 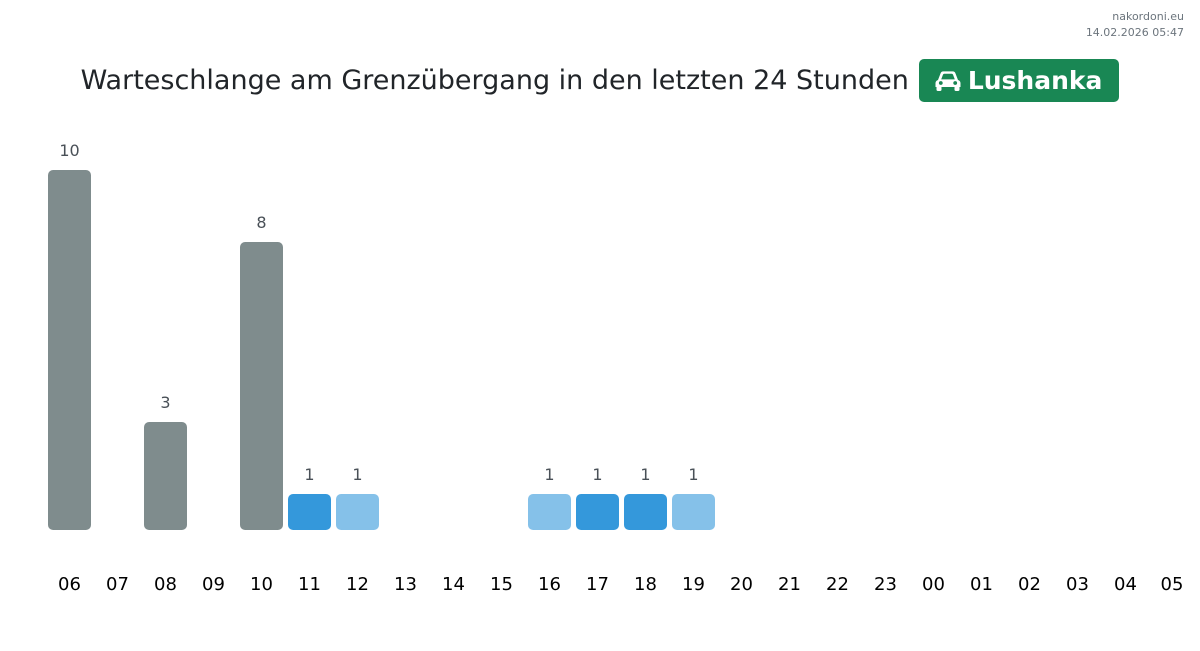 I want to click on value-label-19: 1, so click(x=693, y=474).